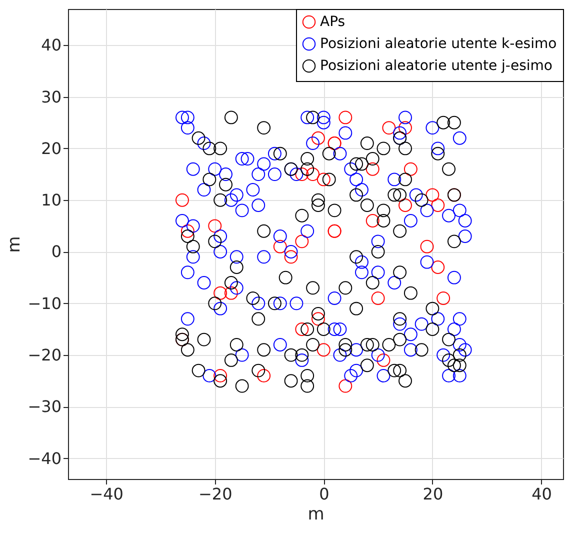  What do you see at coordinates (45, 406) in the screenshot?
I see `y-tick-label: −30` at bounding box center [45, 406].